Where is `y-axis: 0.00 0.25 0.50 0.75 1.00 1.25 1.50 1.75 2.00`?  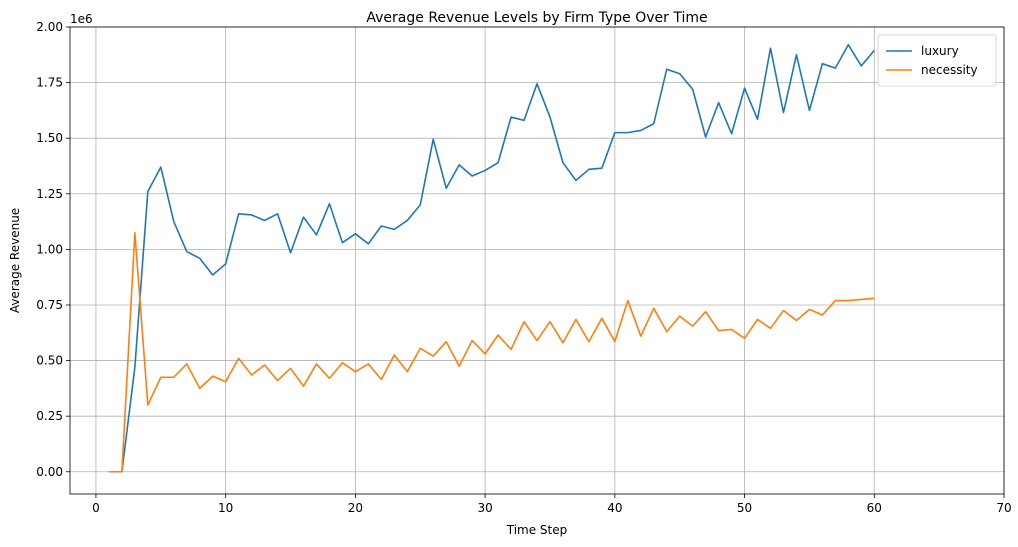
y-axis: 0.00 0.25 0.50 0.75 1.00 1.25 1.50 1.75 2.00 is located at coordinates (53, 249).